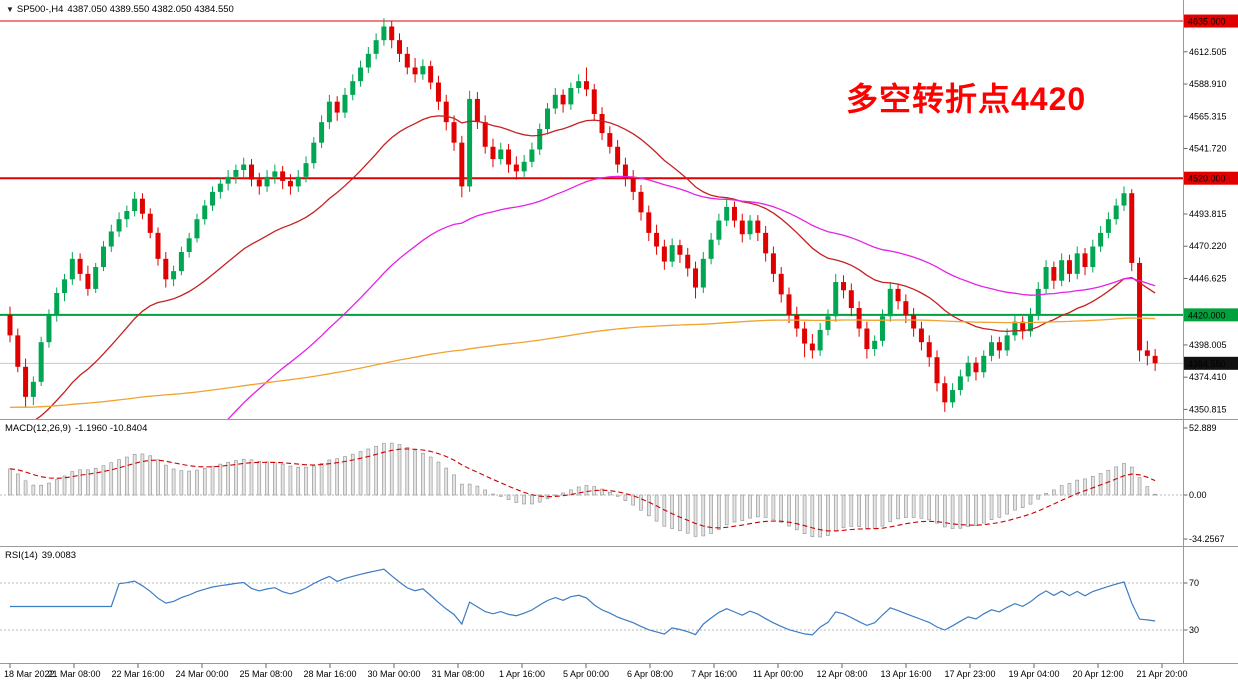 The height and width of the screenshot is (692, 1238). I want to click on rsi-panel, so click(591, 602).